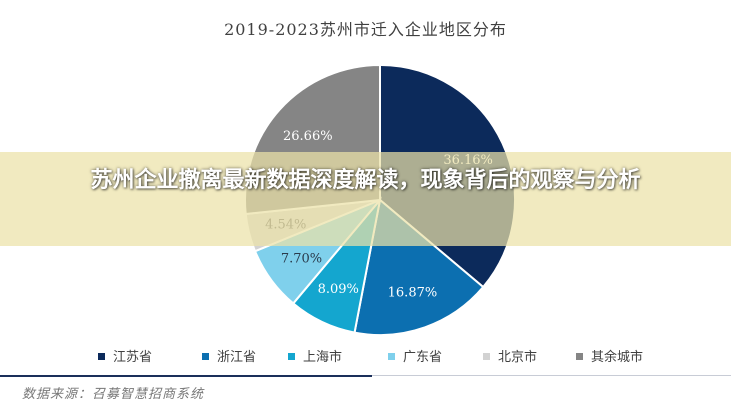 The image size is (731, 402). I want to click on pie-slice-label-2: 8.09%, so click(338, 289).